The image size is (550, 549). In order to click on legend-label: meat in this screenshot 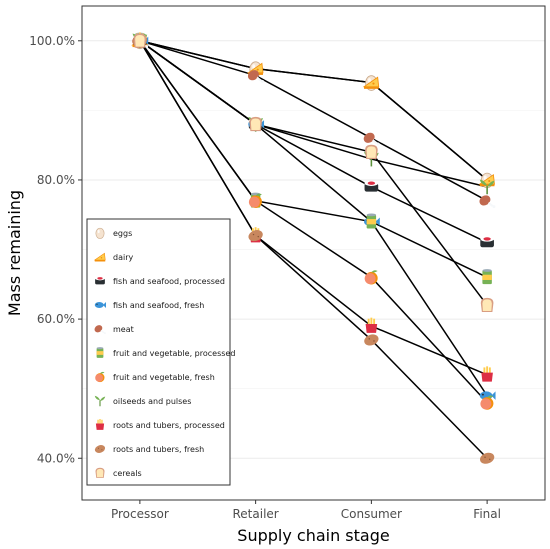, I will do `click(123, 329)`.